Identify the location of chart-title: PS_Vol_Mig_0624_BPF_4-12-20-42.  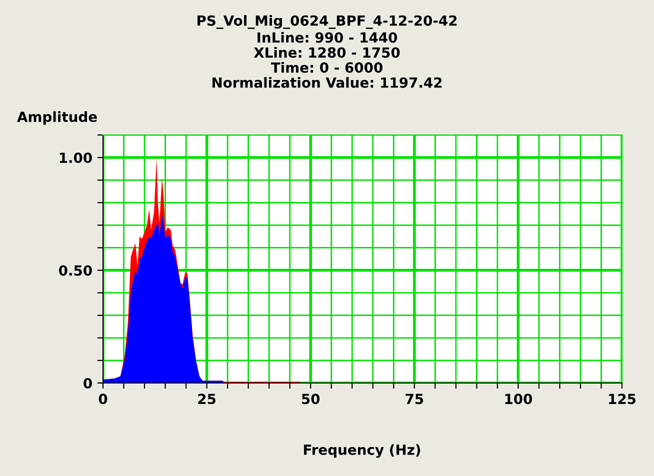
(327, 22).